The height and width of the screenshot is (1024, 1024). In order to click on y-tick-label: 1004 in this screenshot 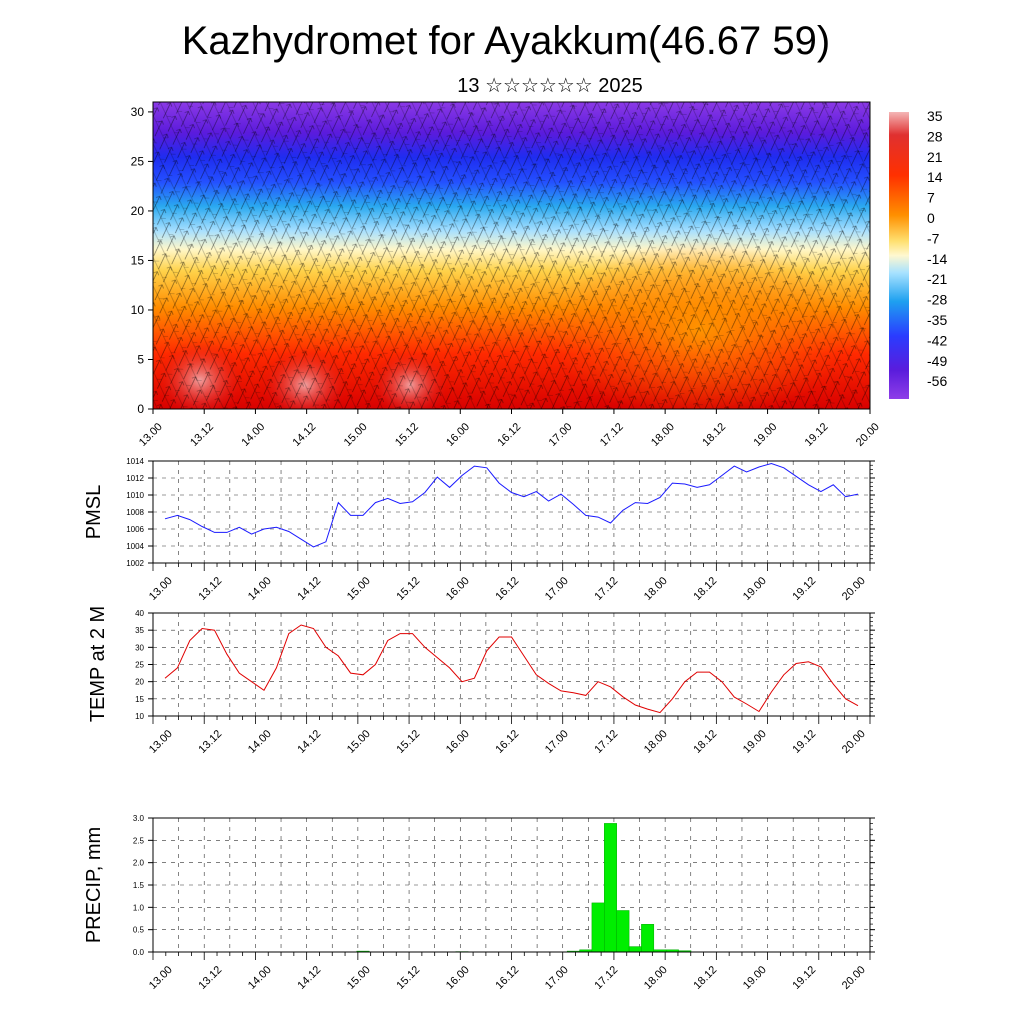, I will do `click(135, 546)`.